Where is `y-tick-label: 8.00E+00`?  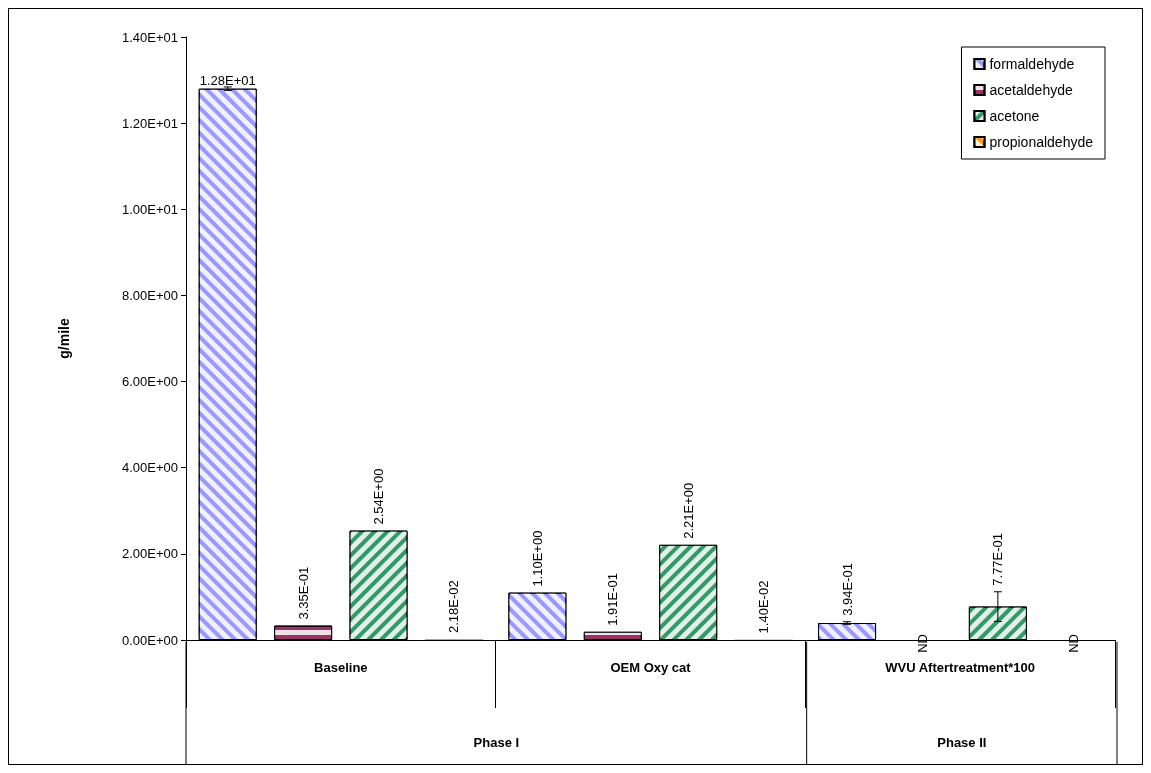
y-tick-label: 8.00E+00 is located at coordinates (149, 295).